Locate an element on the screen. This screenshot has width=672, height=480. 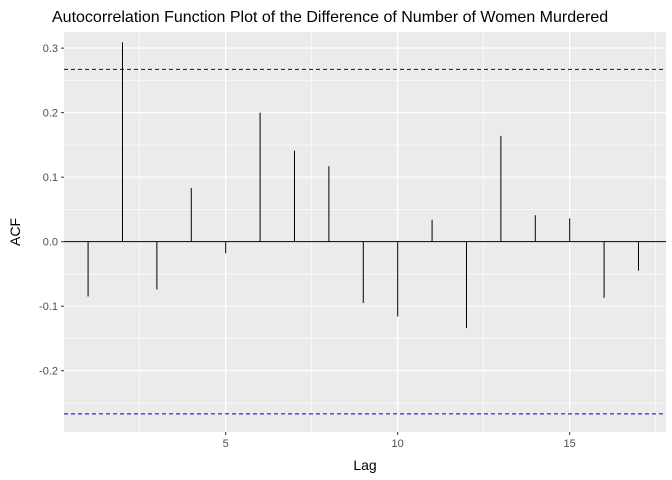
y-tick-label: -0.2 is located at coordinates (48, 372).